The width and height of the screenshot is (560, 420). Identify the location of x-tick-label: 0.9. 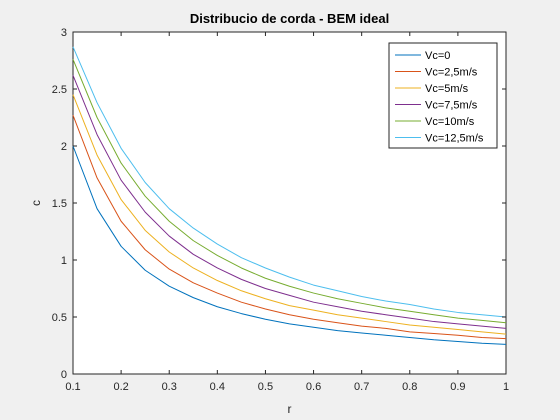
(457, 387).